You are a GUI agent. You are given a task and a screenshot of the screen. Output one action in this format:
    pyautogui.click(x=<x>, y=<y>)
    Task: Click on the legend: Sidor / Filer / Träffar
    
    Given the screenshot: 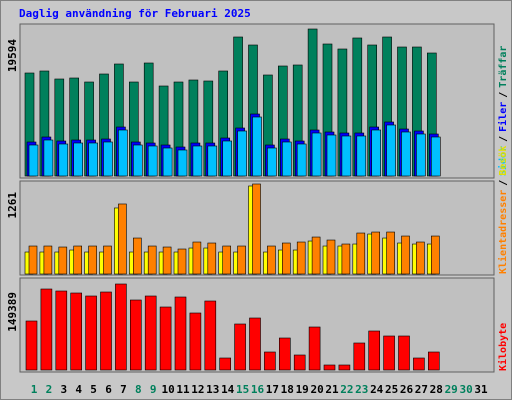 What is the action you would take?
    pyautogui.click(x=503, y=111)
    